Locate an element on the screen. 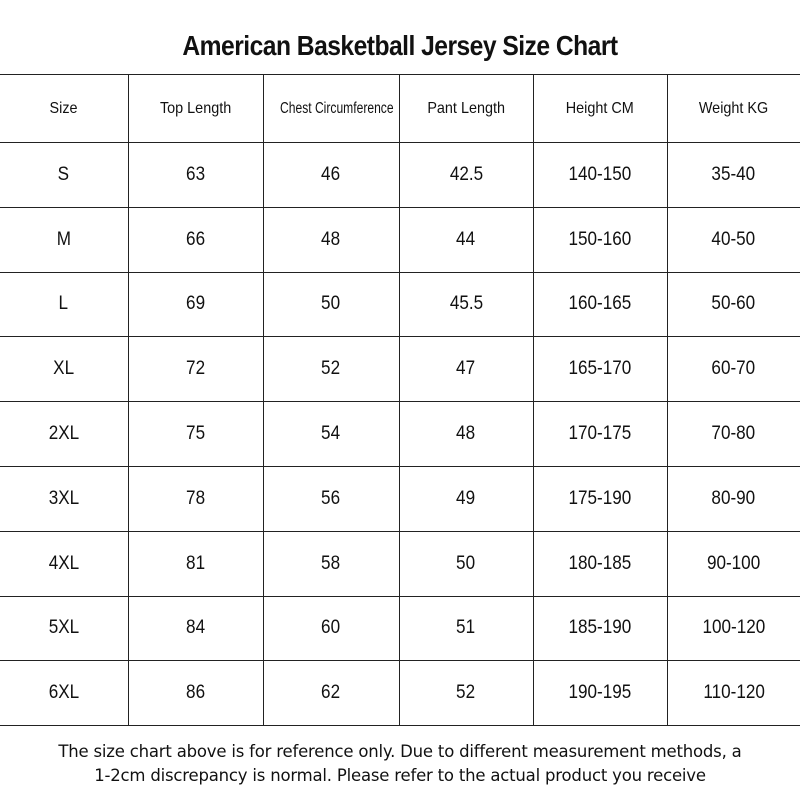  cell-size: L is located at coordinates (64, 304).